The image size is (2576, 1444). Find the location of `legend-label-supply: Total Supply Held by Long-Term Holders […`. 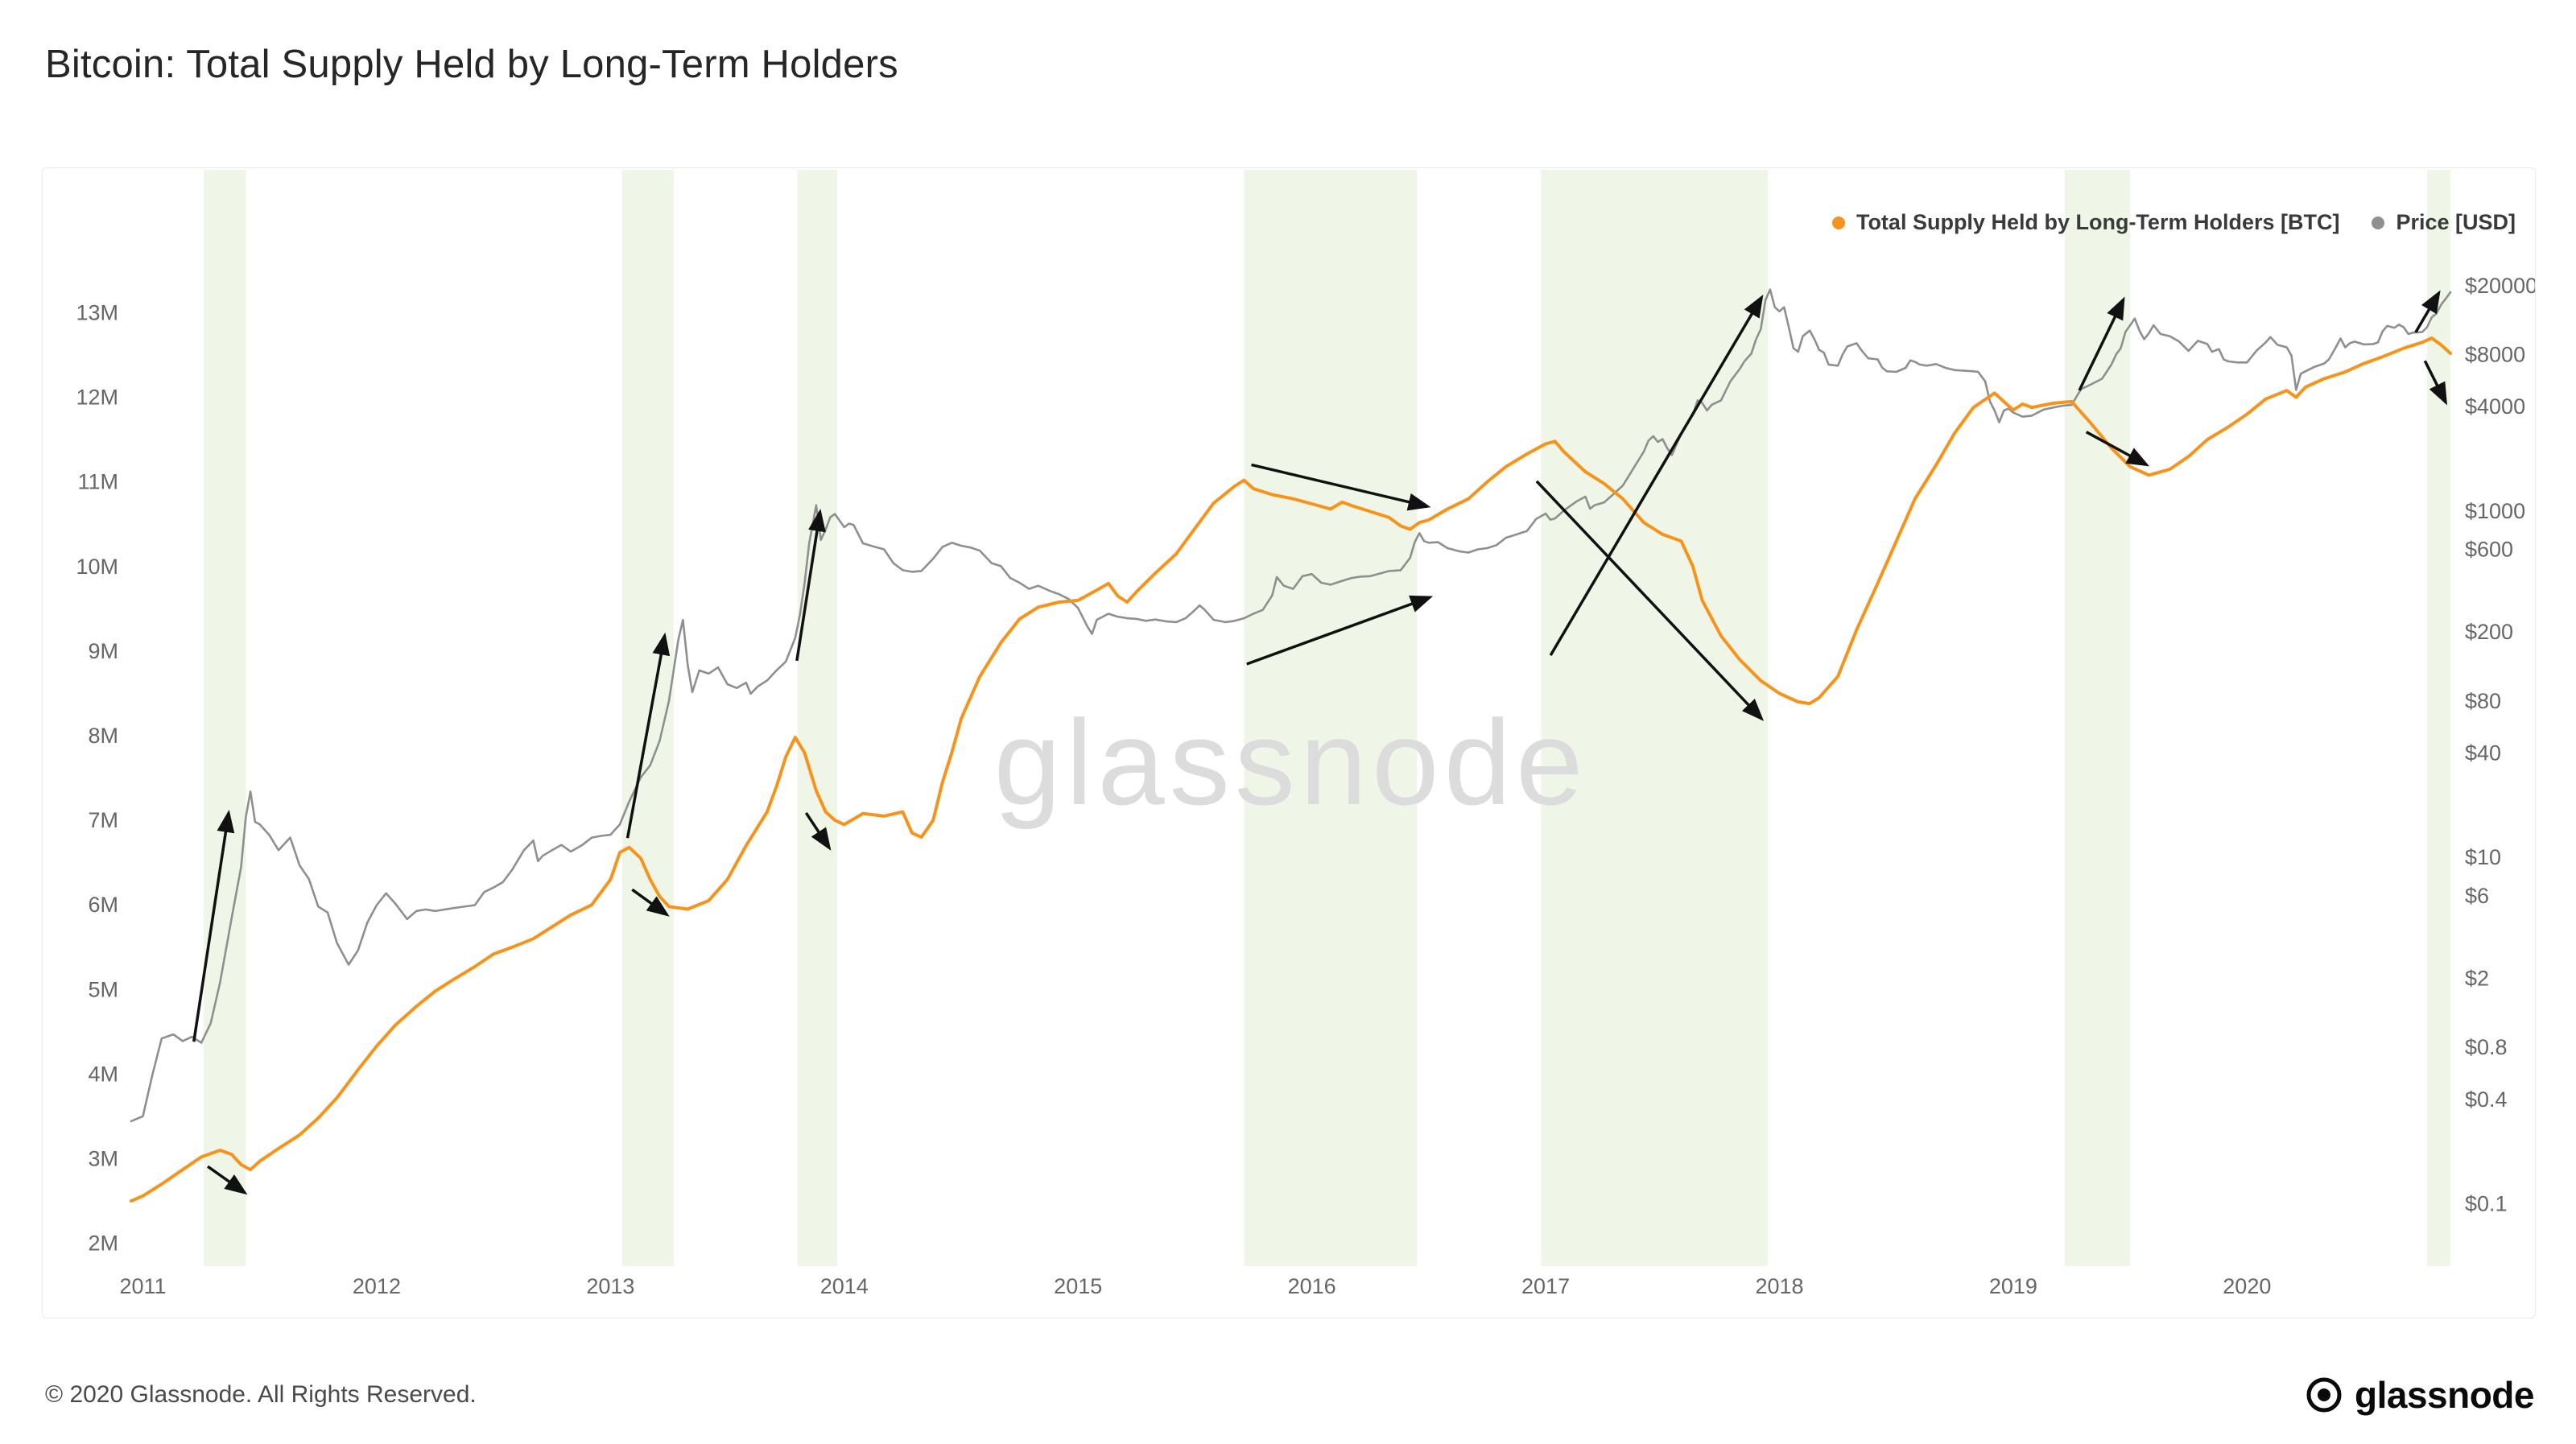

legend-label-supply: Total Supply Held by Long-Term Holders [… is located at coordinates (2098, 222).